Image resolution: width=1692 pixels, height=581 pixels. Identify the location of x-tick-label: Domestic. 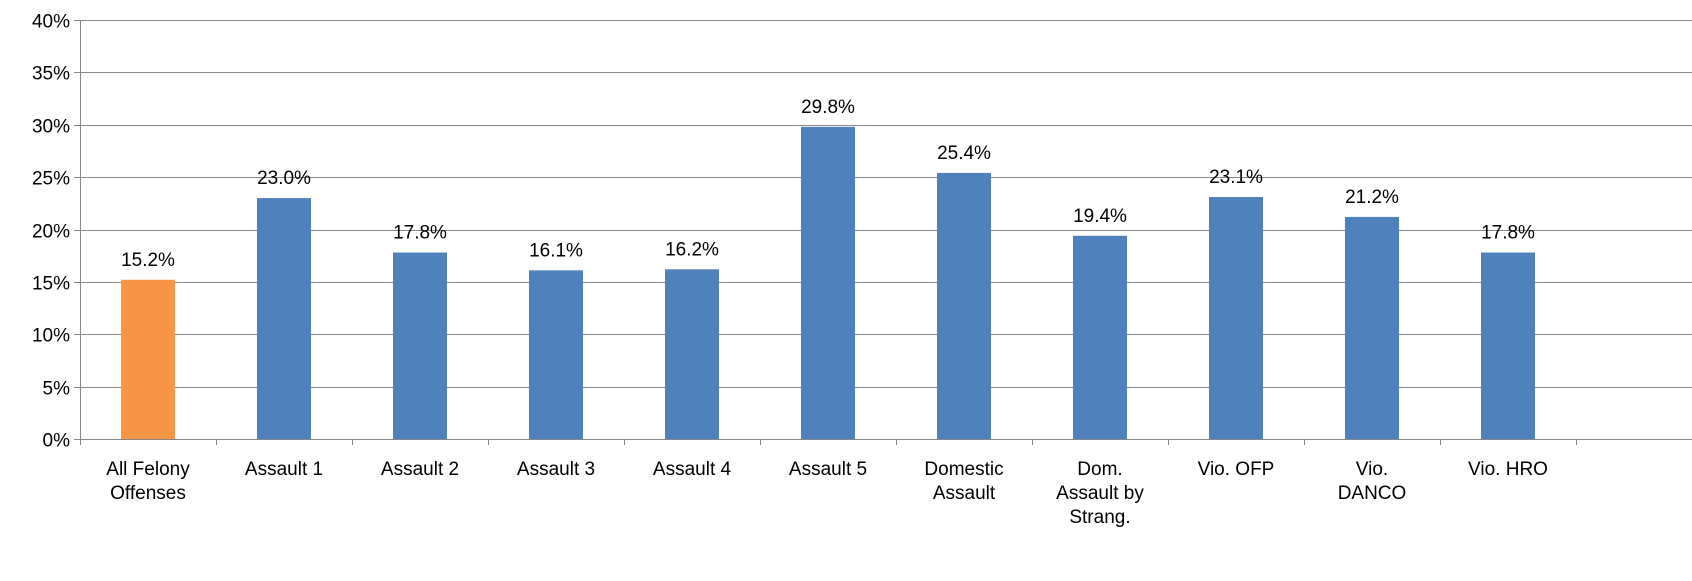
(963, 469).